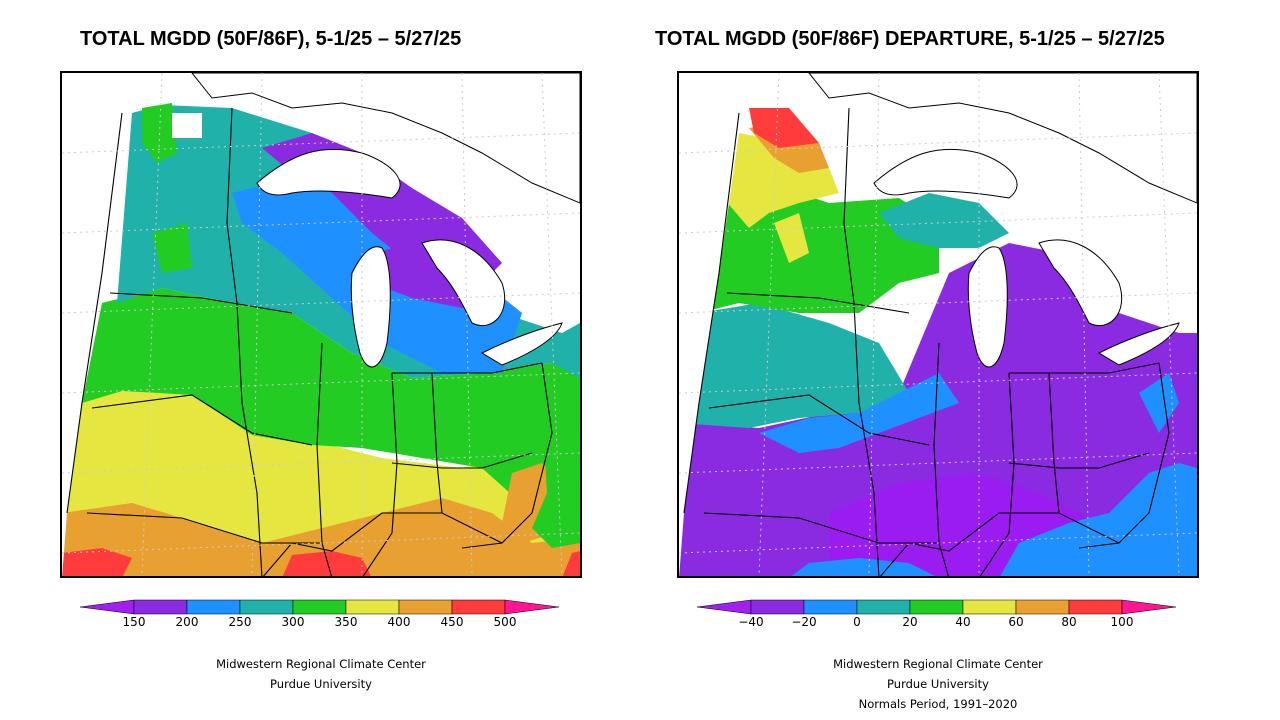 Image resolution: width=1280 pixels, height=720 pixels. Describe the element at coordinates (863, 567) in the screenshot. I see `dep-blue-south` at that location.